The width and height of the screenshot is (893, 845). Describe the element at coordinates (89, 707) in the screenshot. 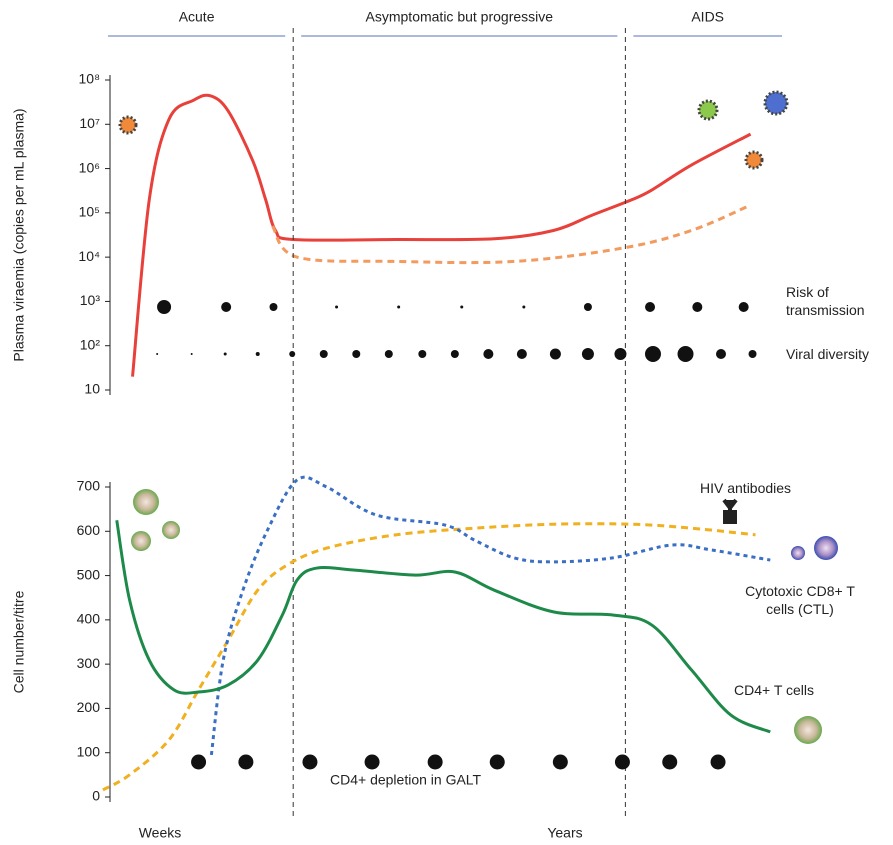

I see `y-tick-label: 200` at that location.